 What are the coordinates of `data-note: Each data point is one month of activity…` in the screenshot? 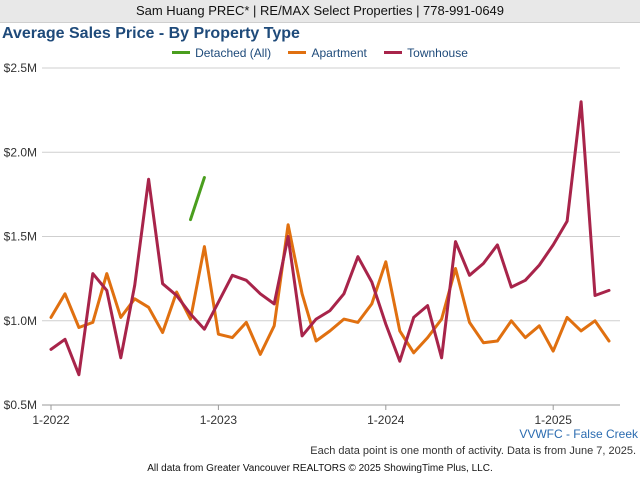 It's located at (473, 451).